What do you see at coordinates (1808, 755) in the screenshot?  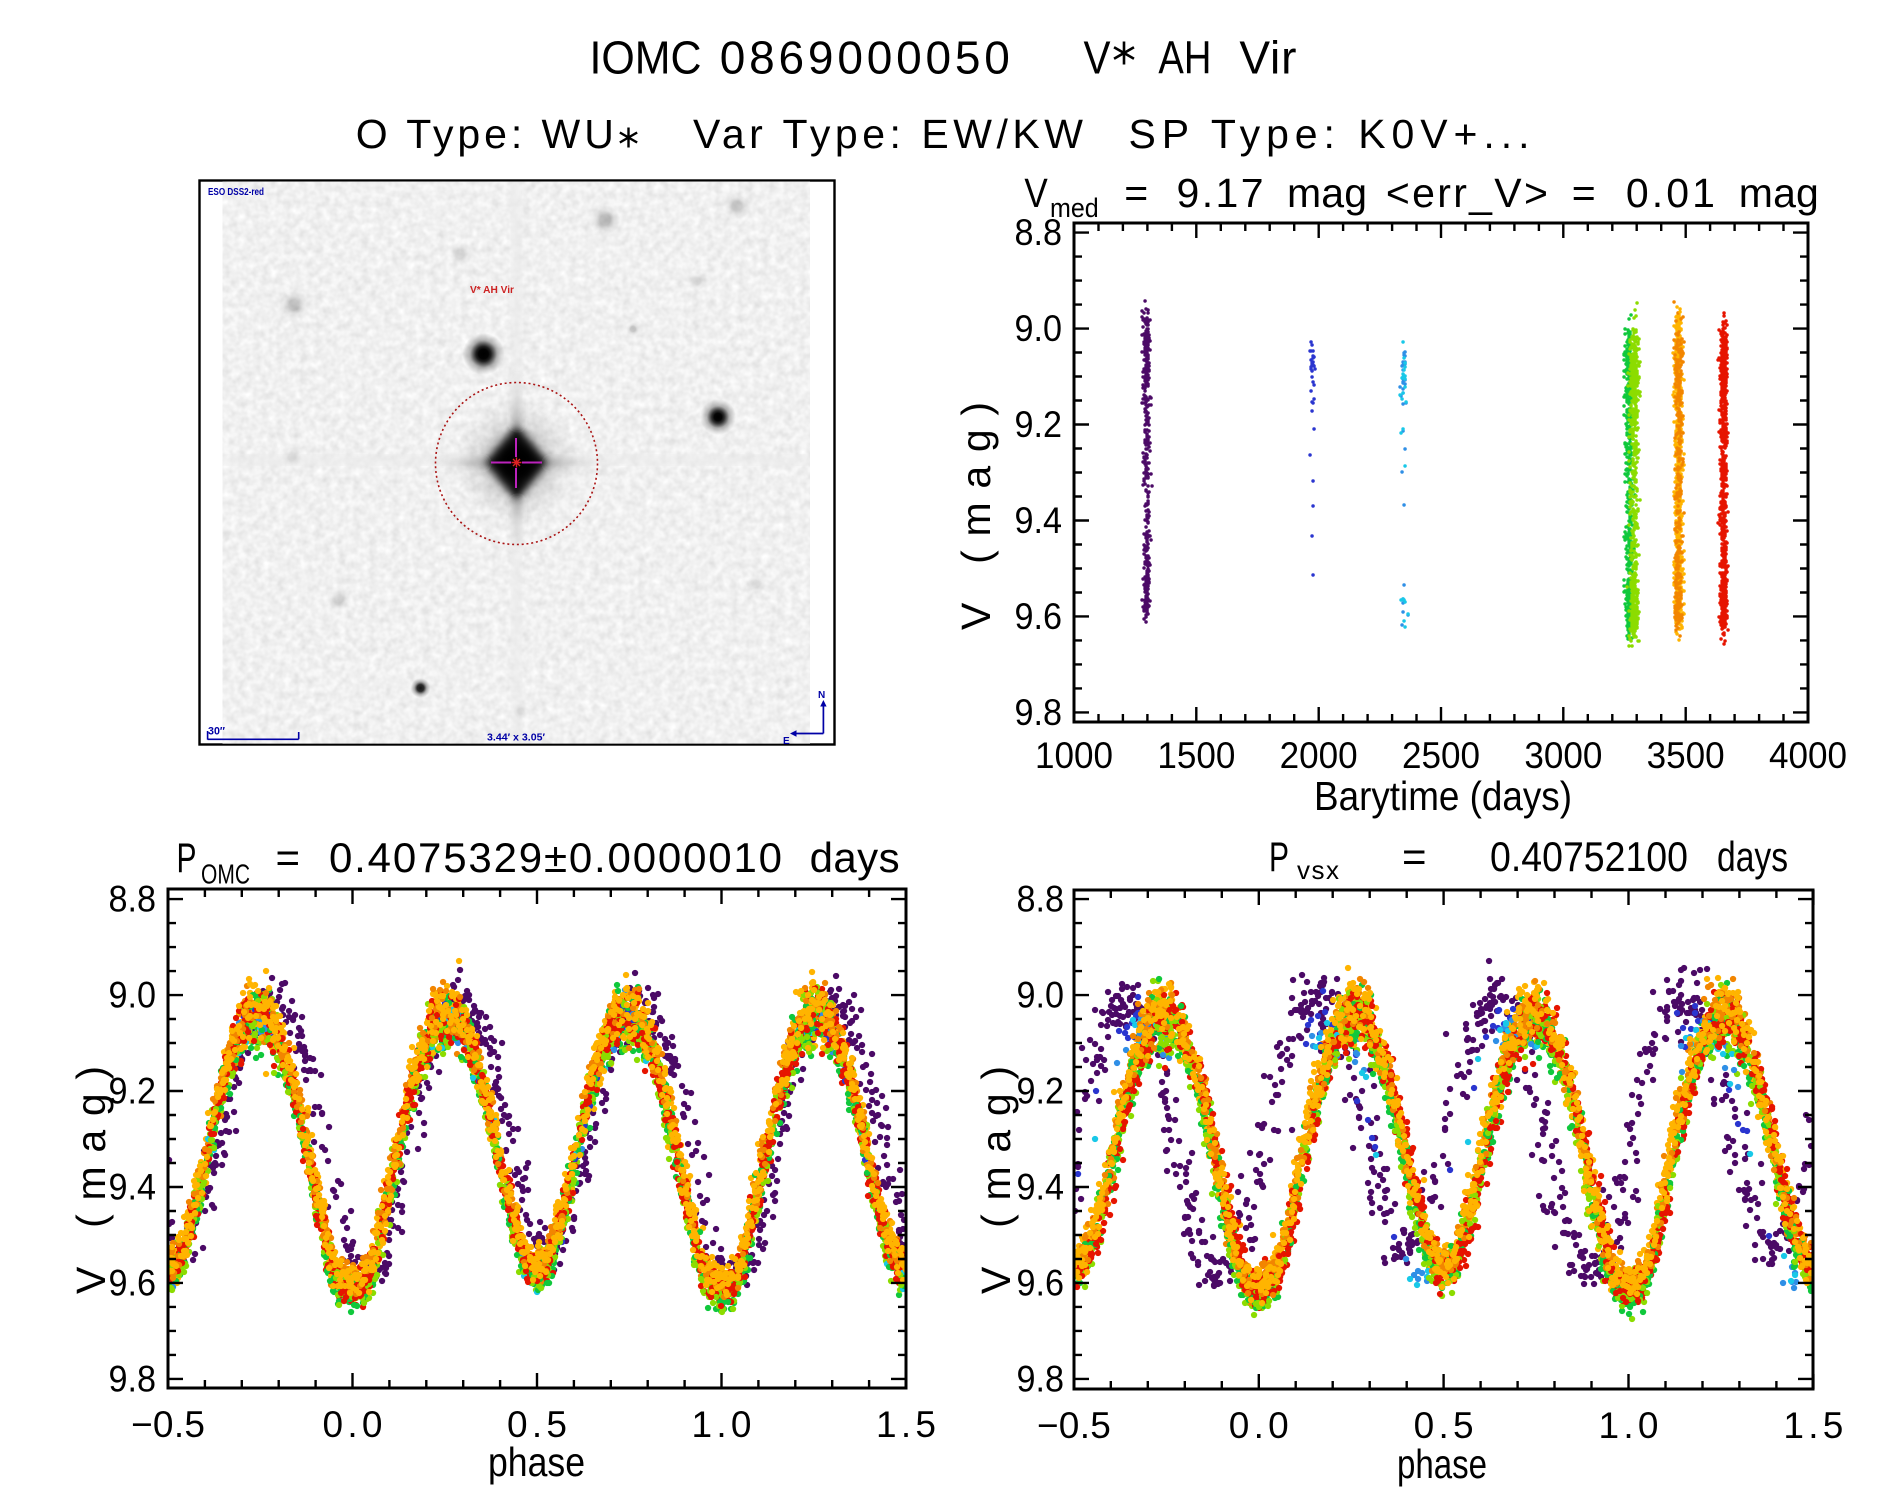 I see `svg-text: 4000` at bounding box center [1808, 755].